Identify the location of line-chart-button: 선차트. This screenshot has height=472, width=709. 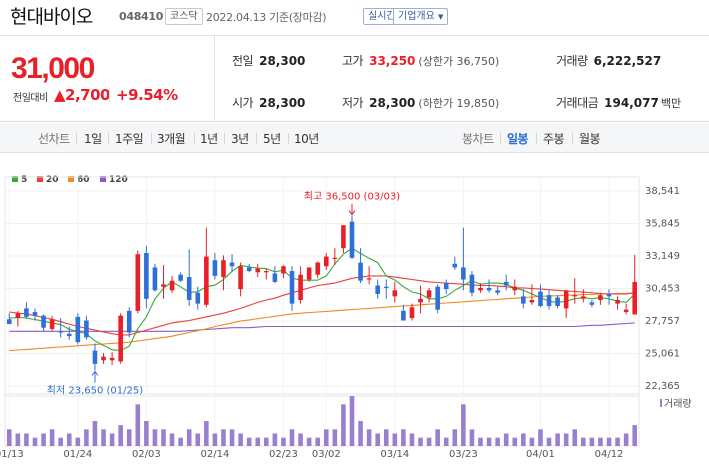
(54, 139).